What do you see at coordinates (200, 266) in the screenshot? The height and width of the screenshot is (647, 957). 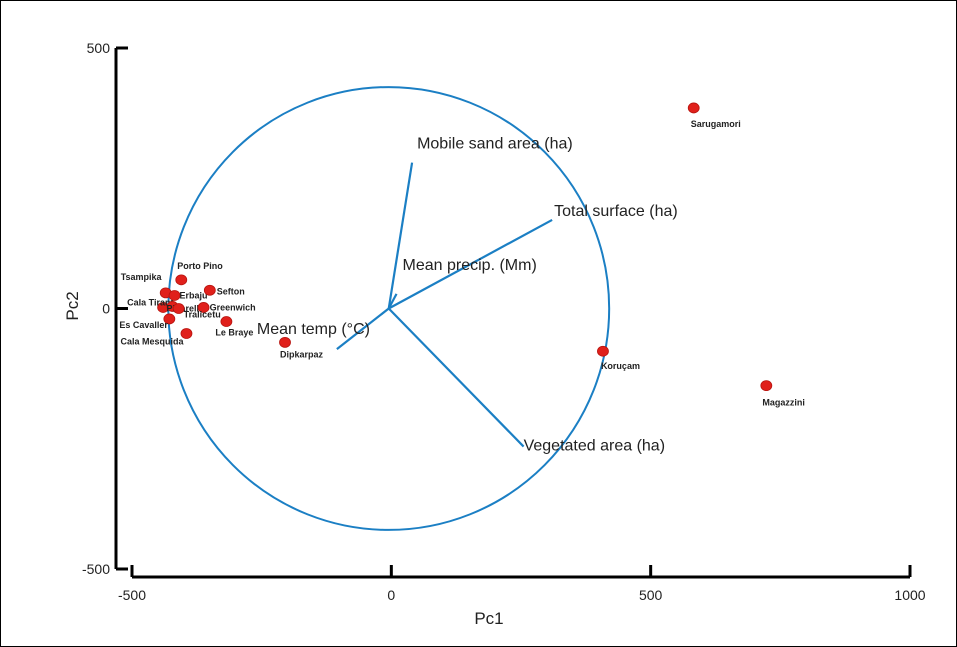 I see `point-label: Porto Pino` at bounding box center [200, 266].